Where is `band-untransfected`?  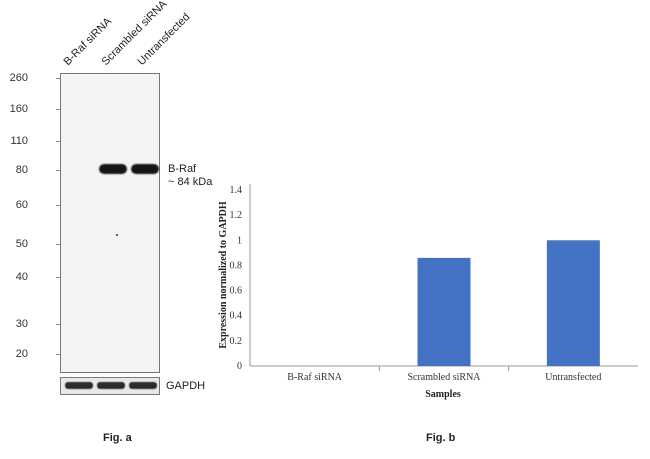
band-untransfected is located at coordinates (145, 169).